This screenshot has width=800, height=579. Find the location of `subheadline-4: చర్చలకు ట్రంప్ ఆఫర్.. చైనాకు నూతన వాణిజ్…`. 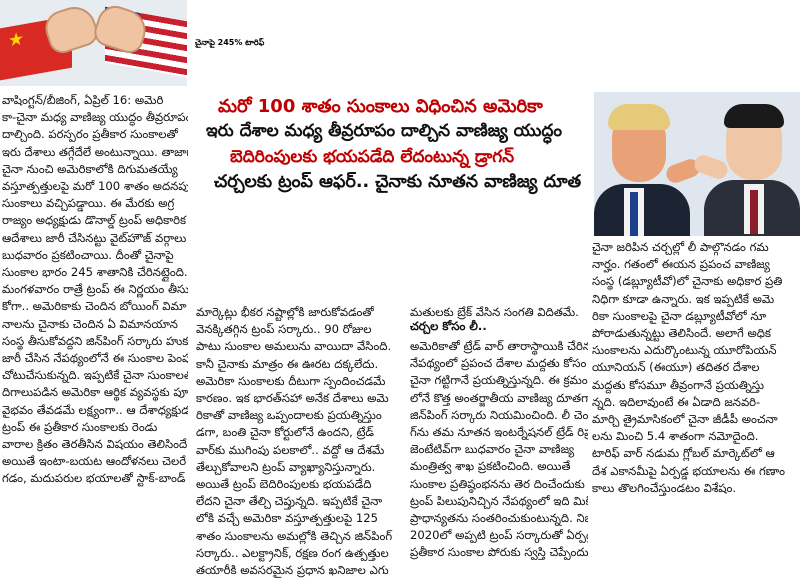

subheadline-4: చర్చలకు ట్రంప్ ఆఫర్.. చైనాకు నూతన వాణిజ్… is located at coordinates (398, 182).